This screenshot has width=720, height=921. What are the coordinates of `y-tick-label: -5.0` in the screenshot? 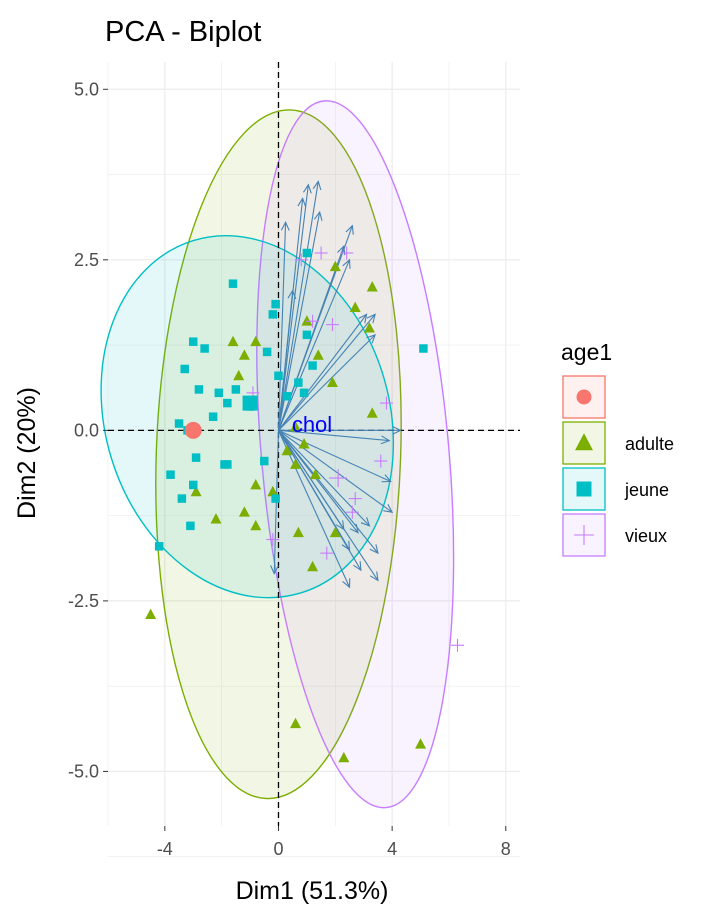 It's located at (83, 771).